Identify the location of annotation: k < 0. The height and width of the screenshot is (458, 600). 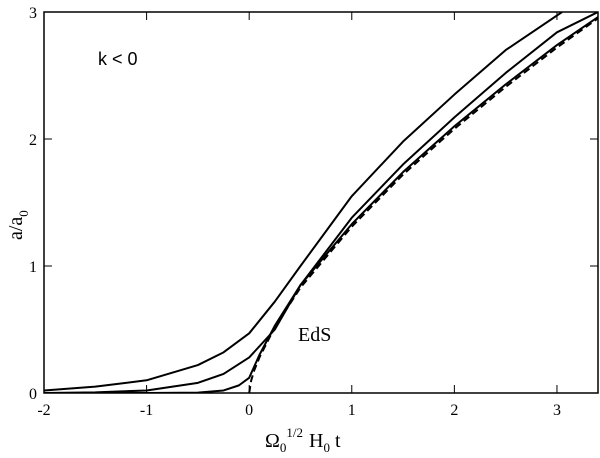
(118, 59).